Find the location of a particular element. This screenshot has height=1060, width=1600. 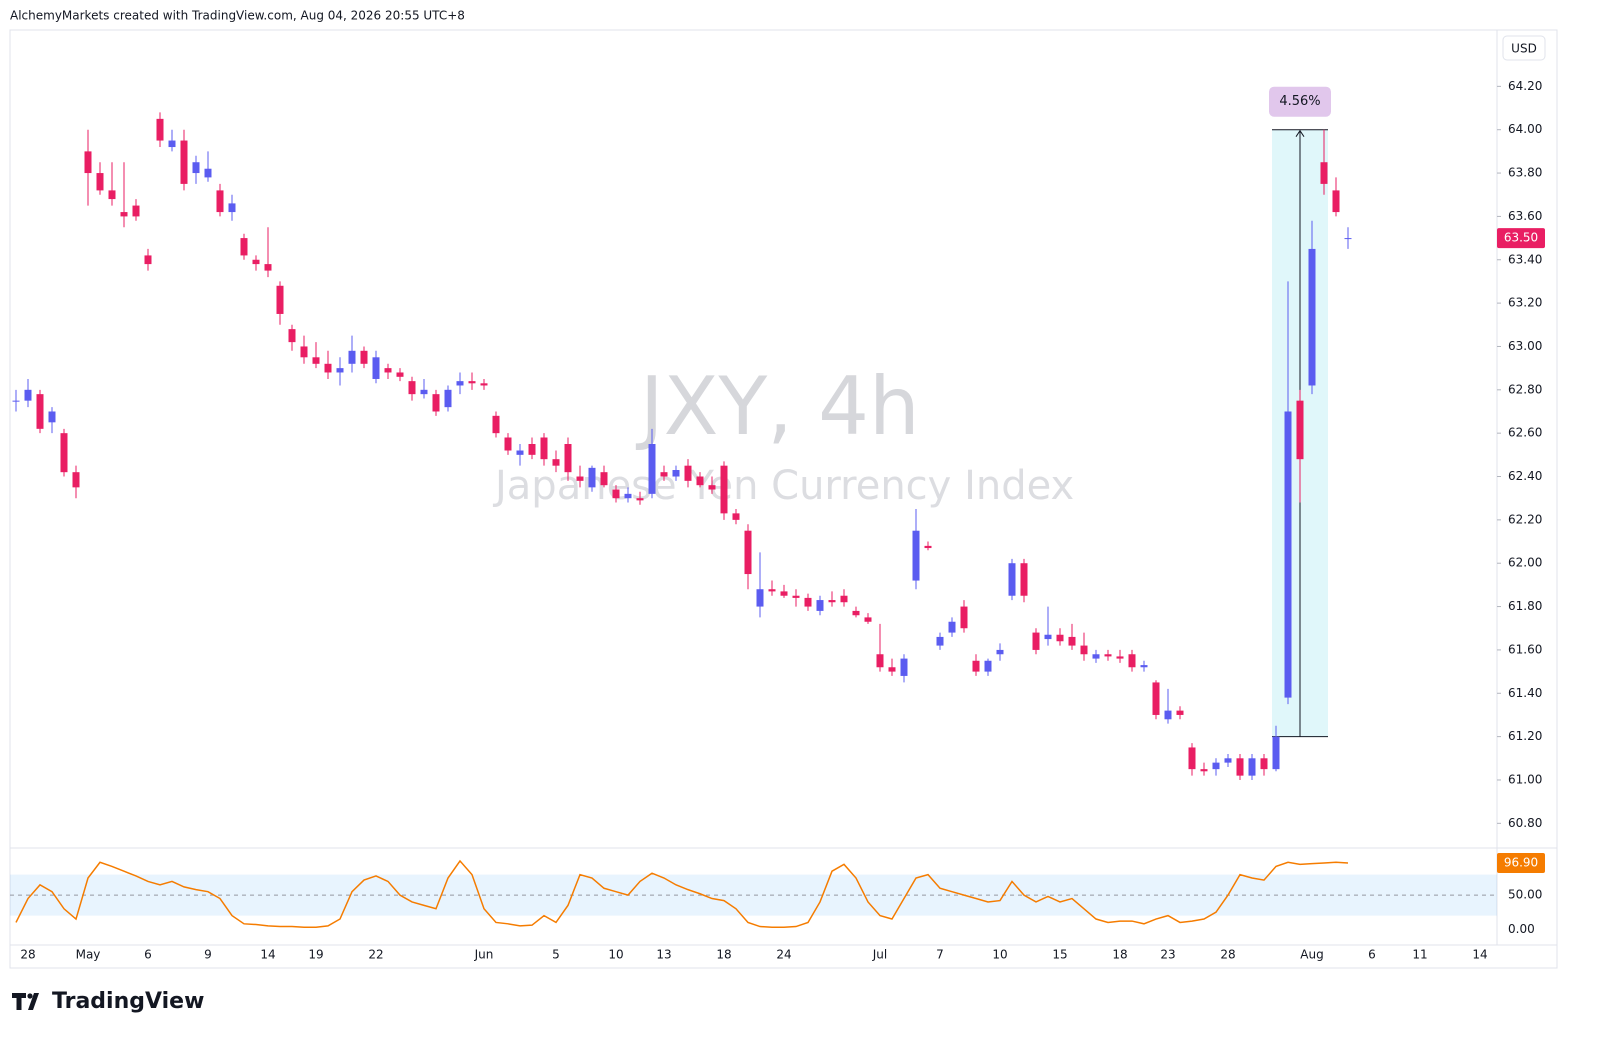

y-tick-label: 61.00 is located at coordinates (1525, 779).